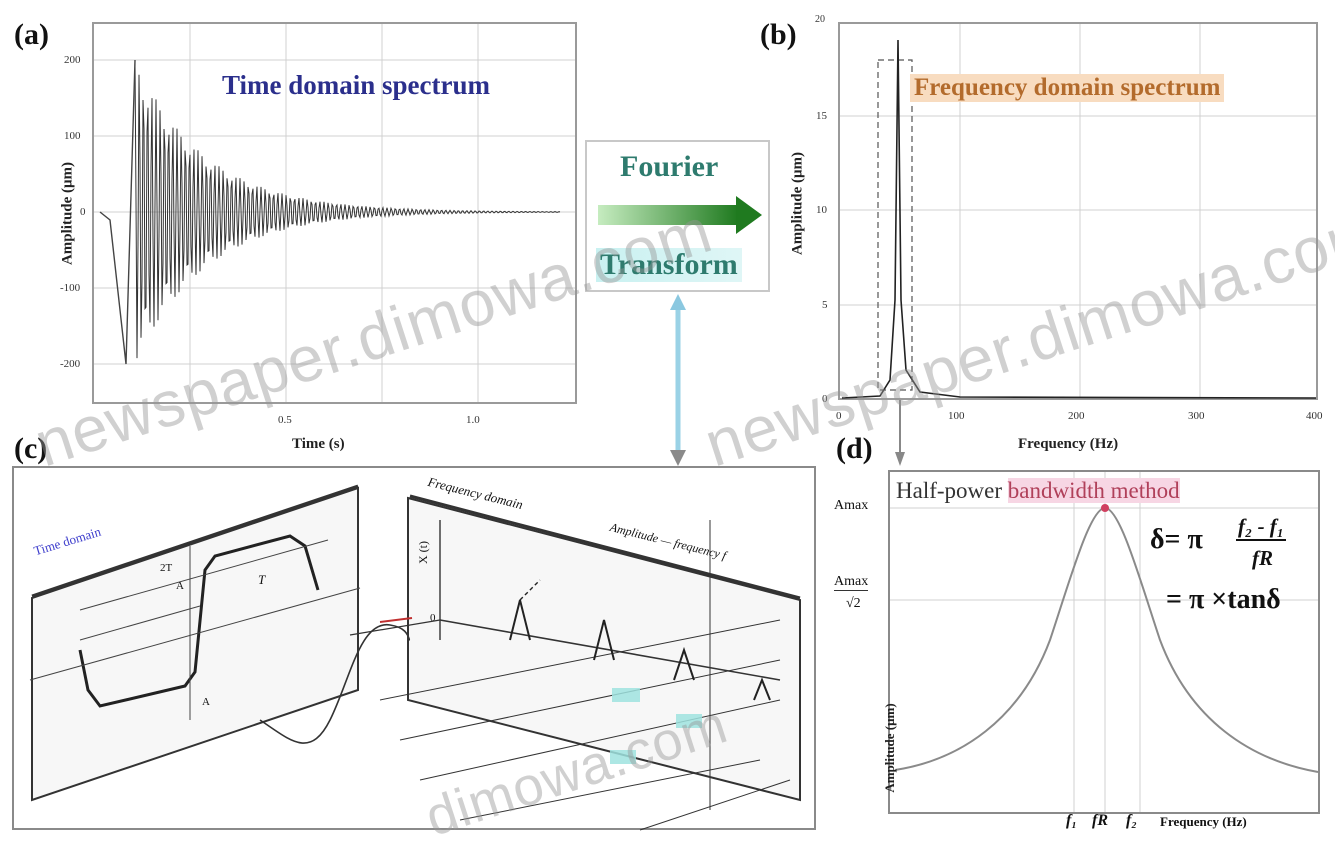  I want to click on initial-ramp, so click(117, 212).